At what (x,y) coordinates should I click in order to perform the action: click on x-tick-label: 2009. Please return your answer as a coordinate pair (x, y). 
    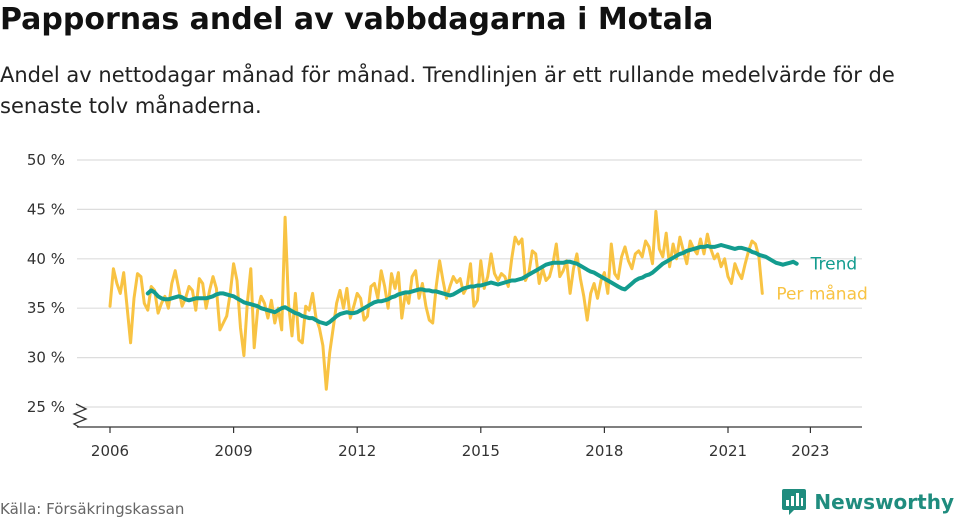
    Looking at the image, I should click on (234, 451).